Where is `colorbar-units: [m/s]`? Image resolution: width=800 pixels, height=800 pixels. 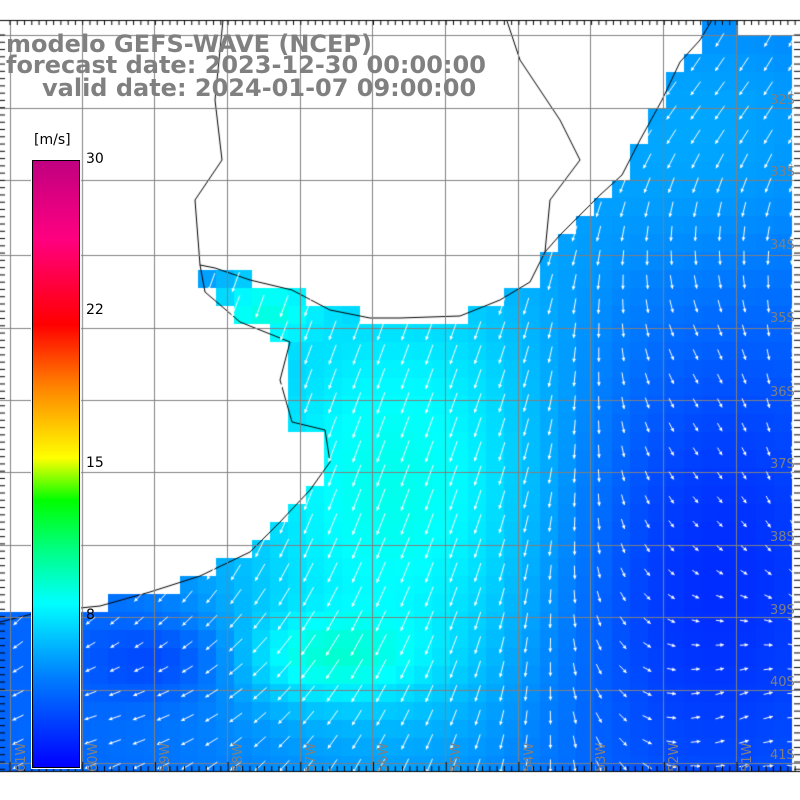
colorbar-units: [m/s] is located at coordinates (52, 140).